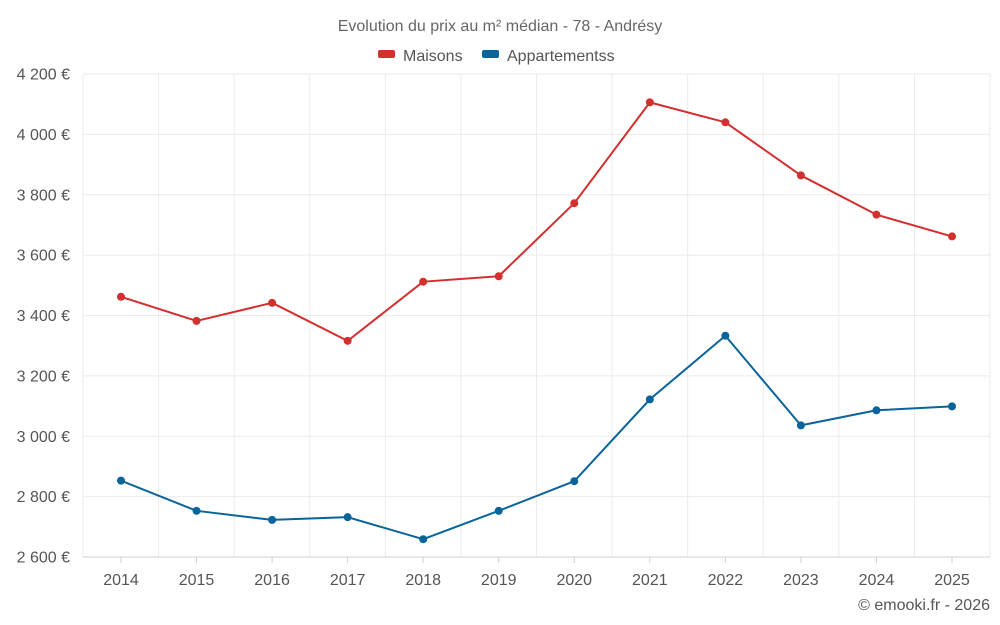  Describe the element at coordinates (924, 605) in the screenshot. I see `copyright-footer: © emooki.fr - 2026` at that location.